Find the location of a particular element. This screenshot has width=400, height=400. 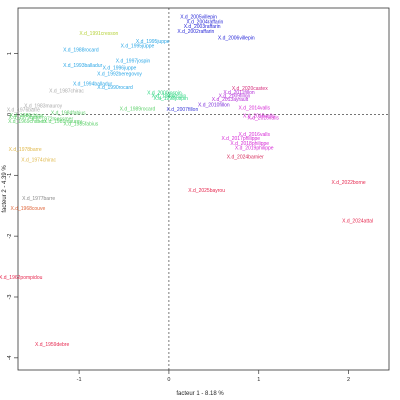

point-label: X.d_2024attal is located at coordinates (357, 221).